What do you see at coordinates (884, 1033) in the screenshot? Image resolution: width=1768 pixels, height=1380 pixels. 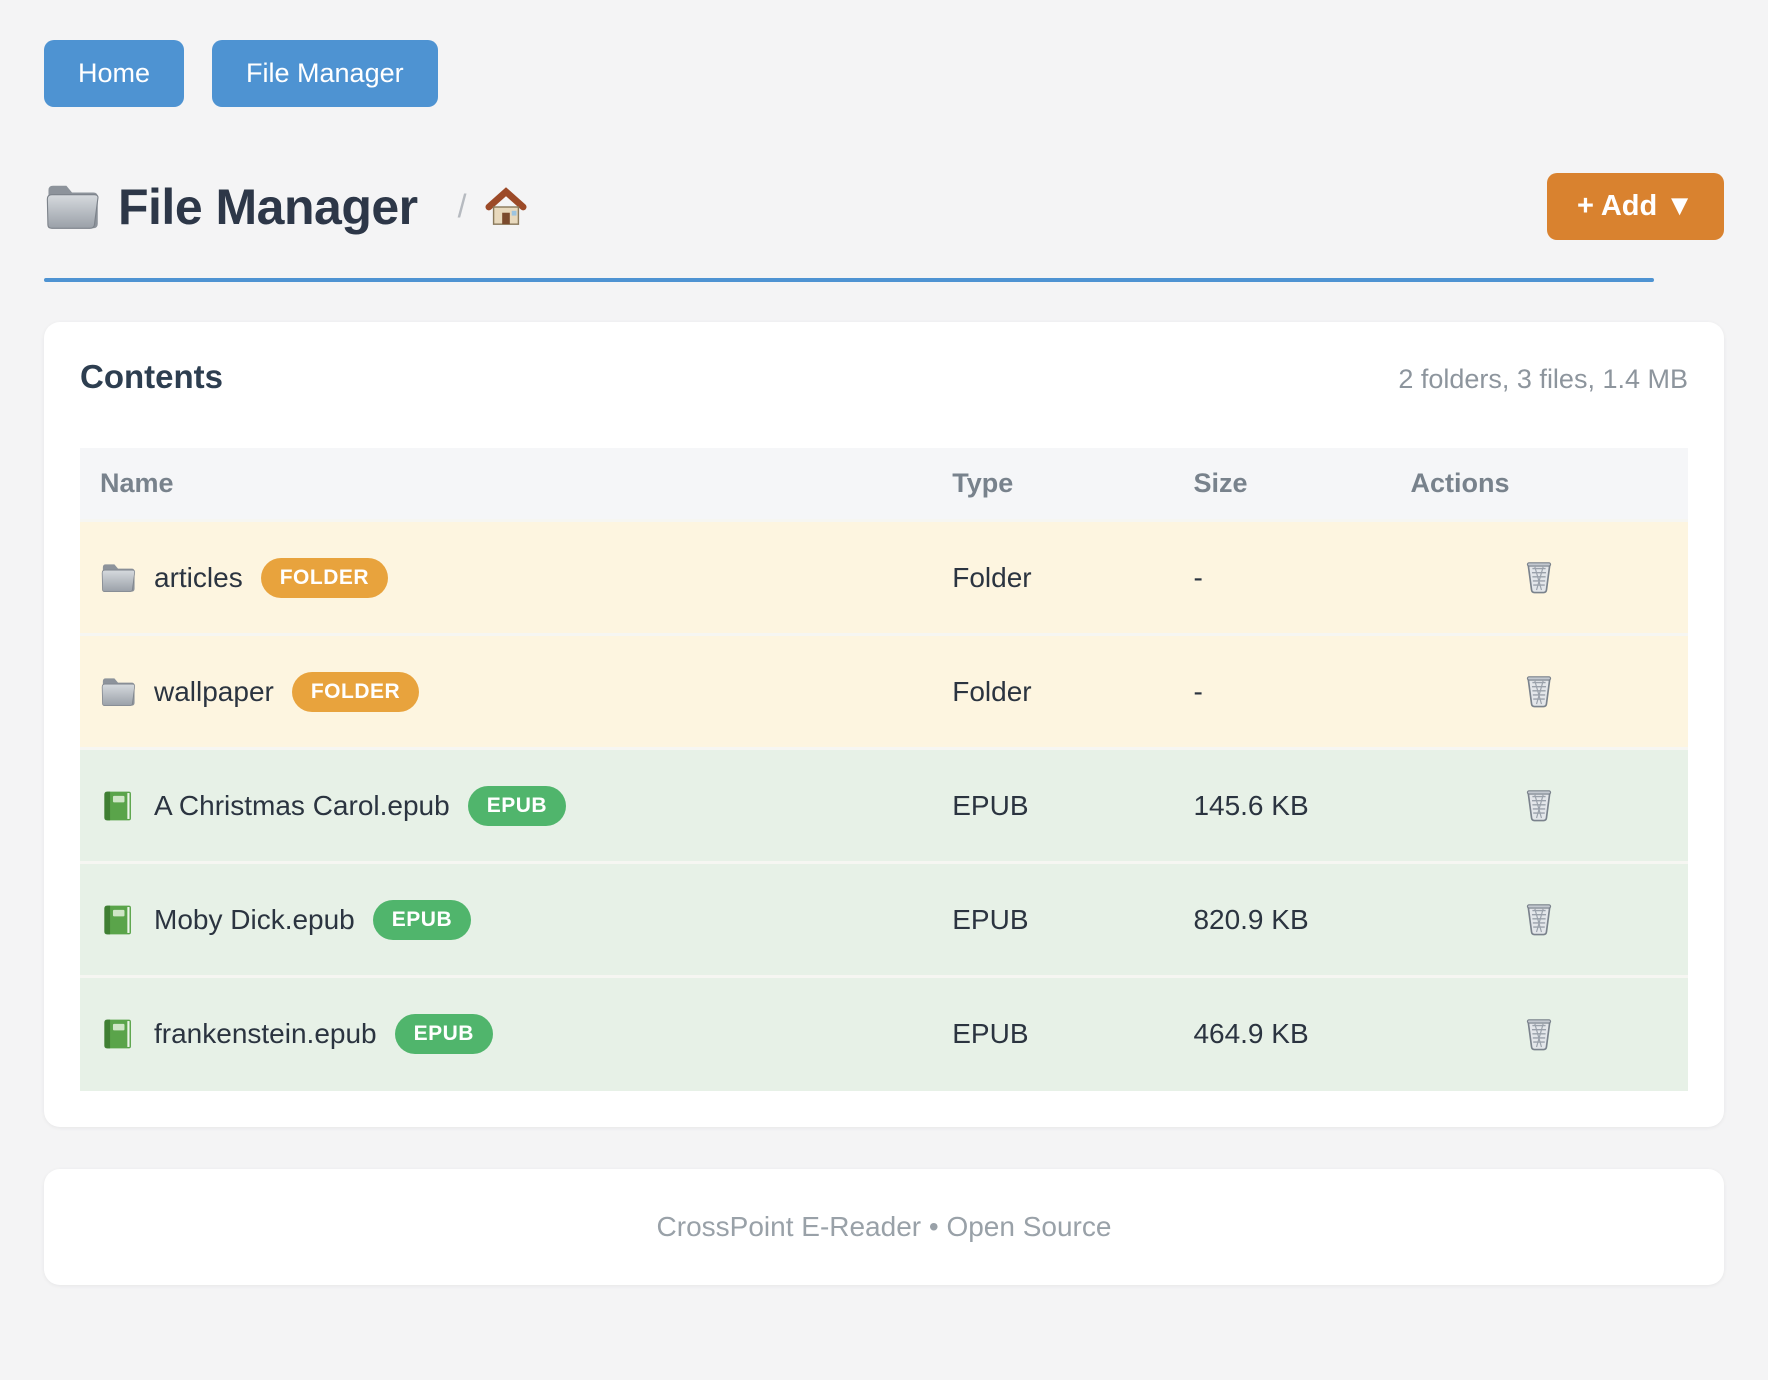 I see `table-row: frankenstein.epub EPUB EPUB 464.9 KB` at bounding box center [884, 1033].